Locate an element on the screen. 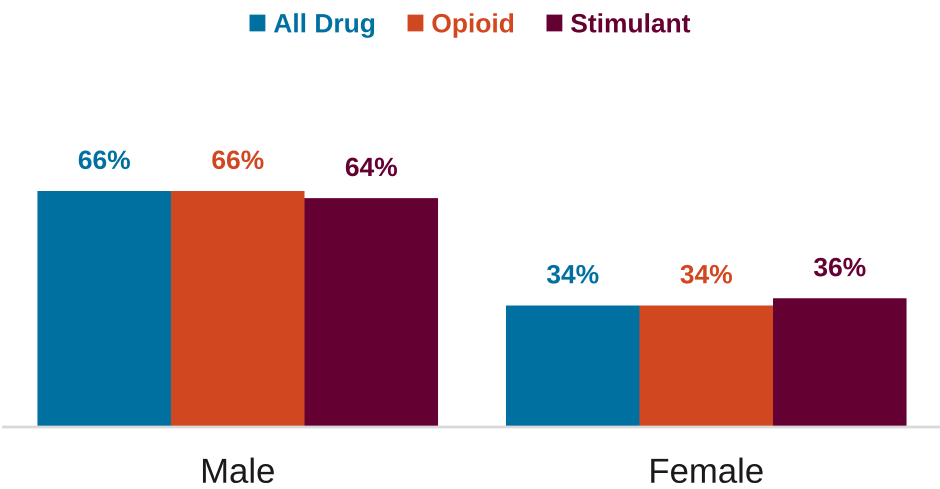 This screenshot has height=489, width=940. data-label: 64% is located at coordinates (371, 167).